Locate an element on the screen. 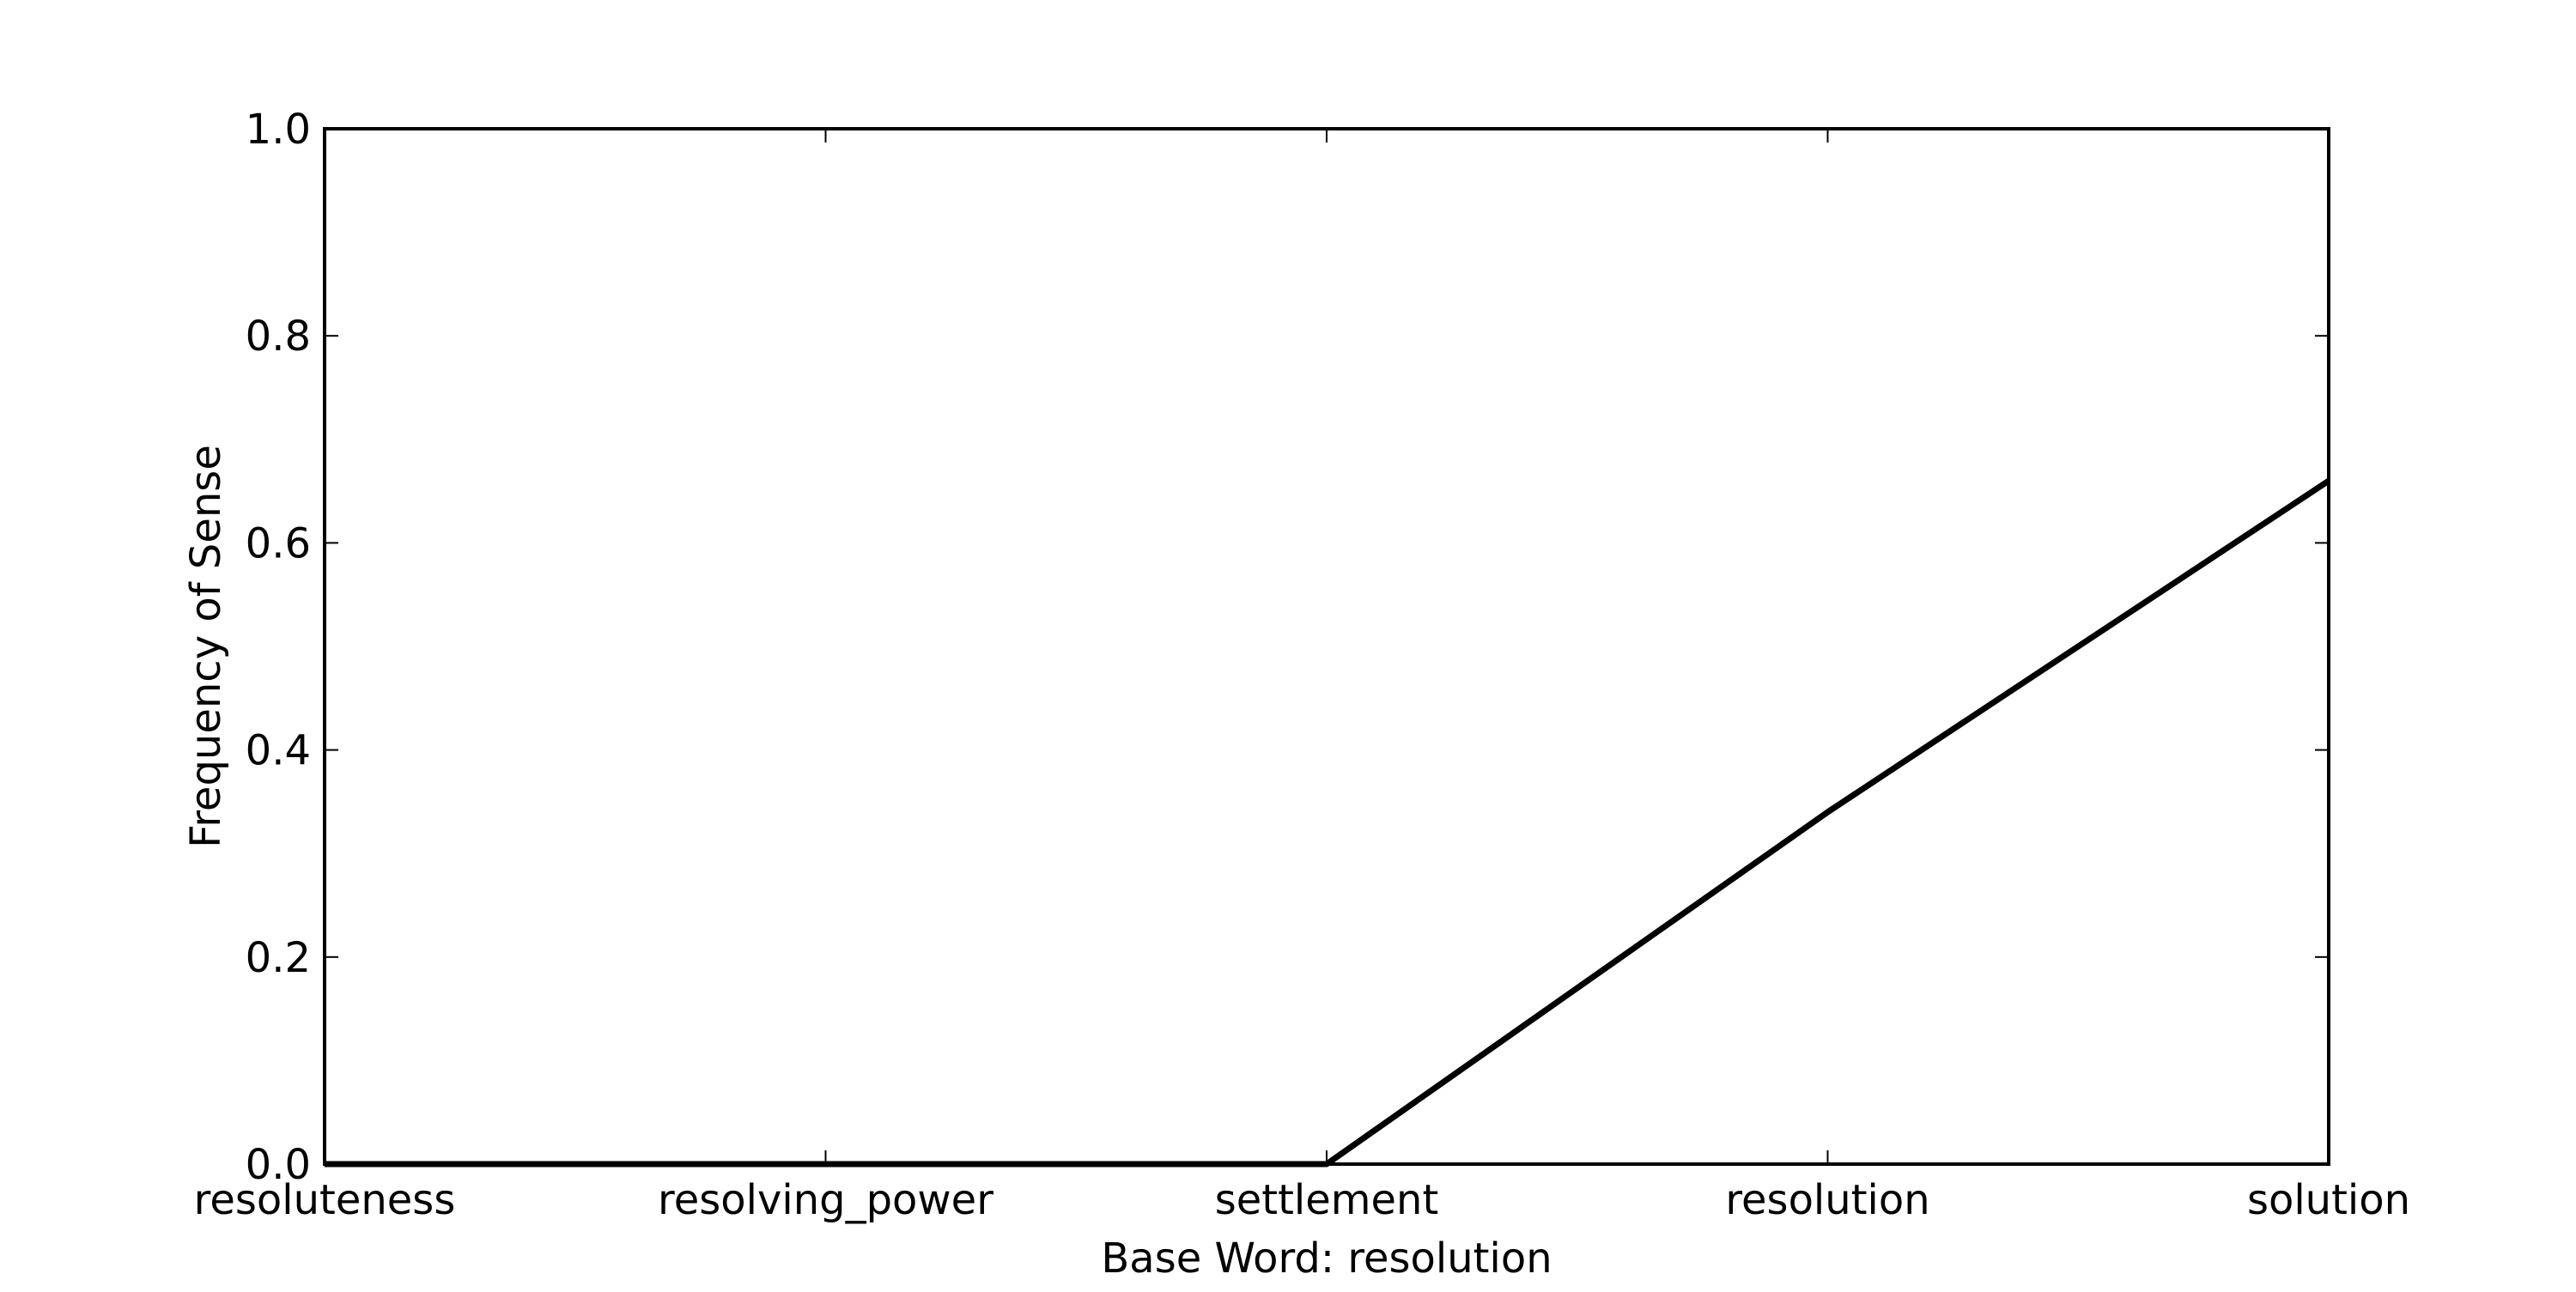 This screenshot has height=1292, width=2576. y-tick-label: 0.2 is located at coordinates (279, 958).